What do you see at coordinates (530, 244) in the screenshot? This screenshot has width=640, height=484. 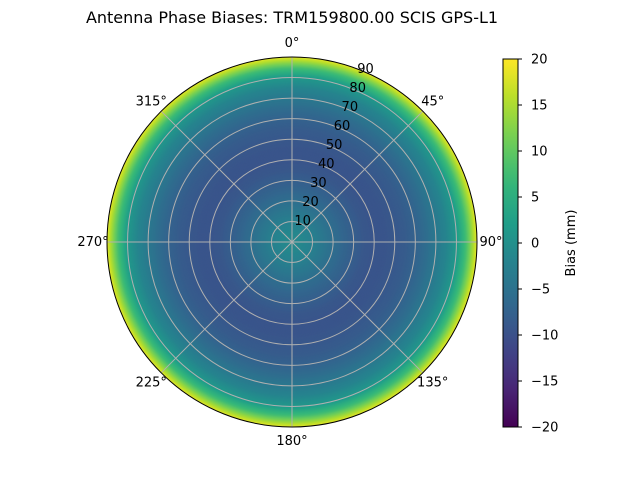 I see `colorbar: 20 15 10 5 0 −5 −10 −15 −20` at bounding box center [530, 244].